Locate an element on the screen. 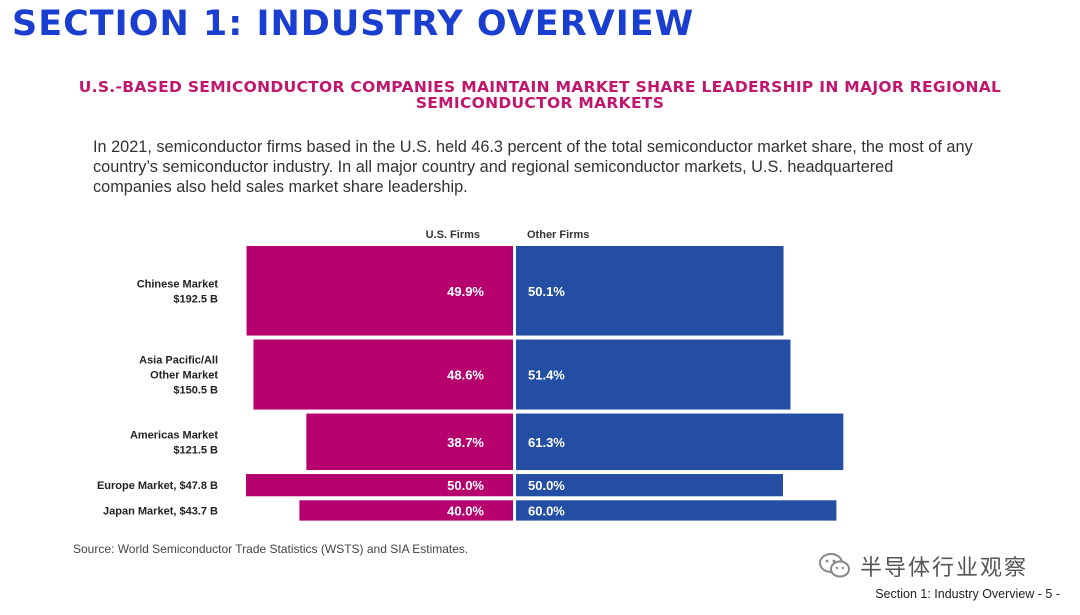  data-label-us: 48.6% is located at coordinates (465, 375).